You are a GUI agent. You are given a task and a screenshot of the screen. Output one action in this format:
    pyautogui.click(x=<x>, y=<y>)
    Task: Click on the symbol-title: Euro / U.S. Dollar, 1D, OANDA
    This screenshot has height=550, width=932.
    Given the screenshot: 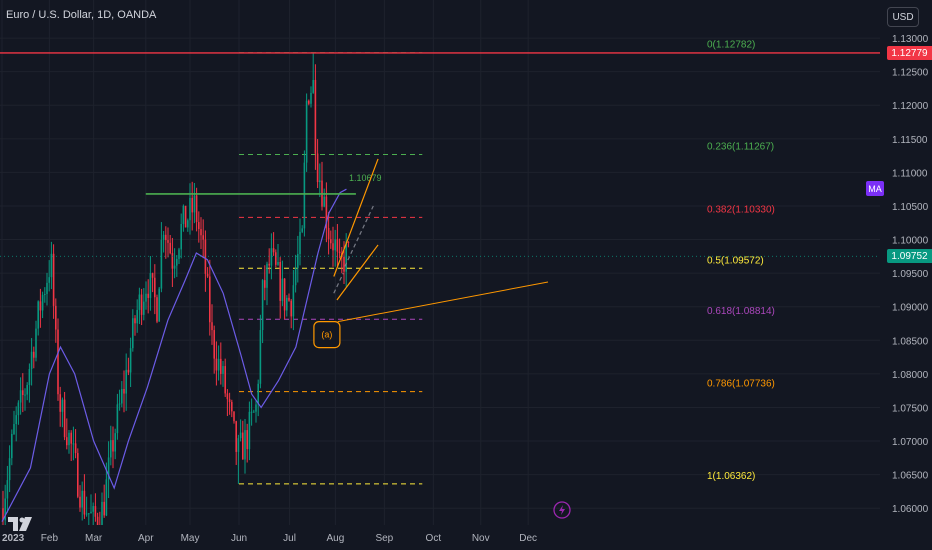 What is the action you would take?
    pyautogui.click(x=81, y=15)
    